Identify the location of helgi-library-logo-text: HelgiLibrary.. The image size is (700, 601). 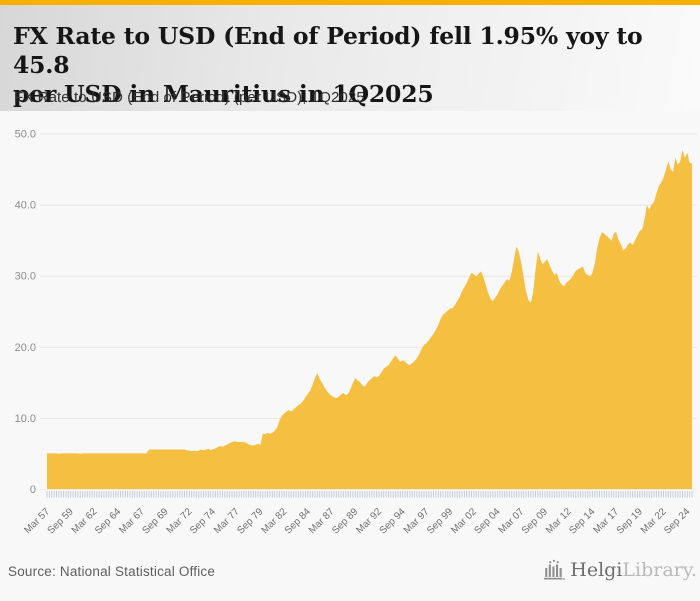
(633, 570).